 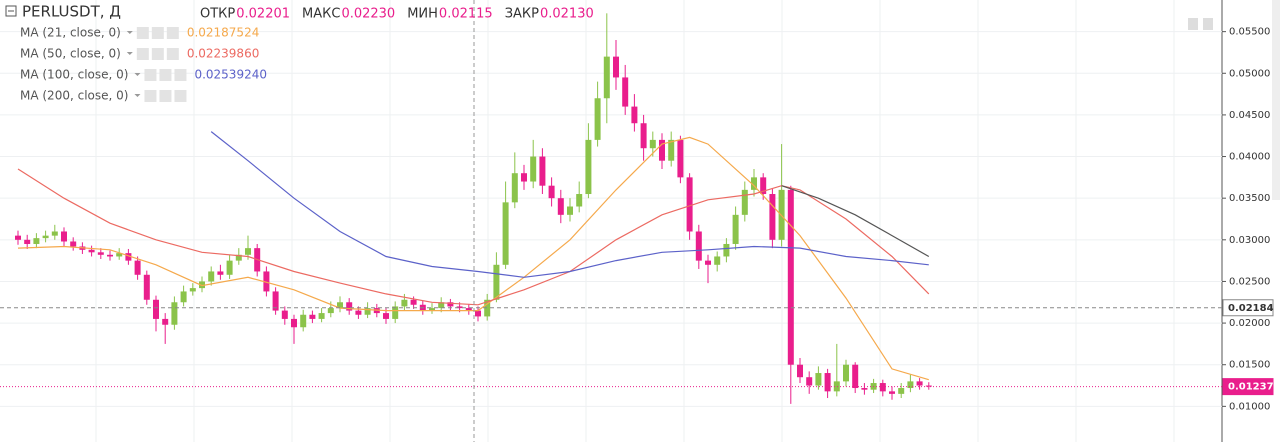 What do you see at coordinates (1249, 198) in the screenshot?
I see `y-tick-label: 0.03500` at bounding box center [1249, 198].